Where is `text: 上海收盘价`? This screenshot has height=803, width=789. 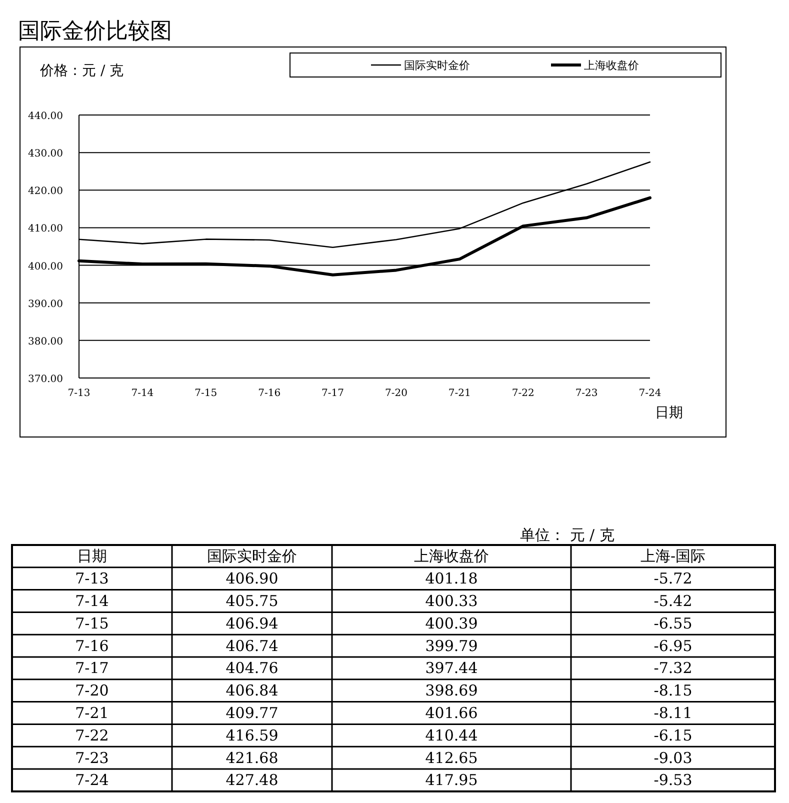 text: 上海收盘价 is located at coordinates (451, 556).